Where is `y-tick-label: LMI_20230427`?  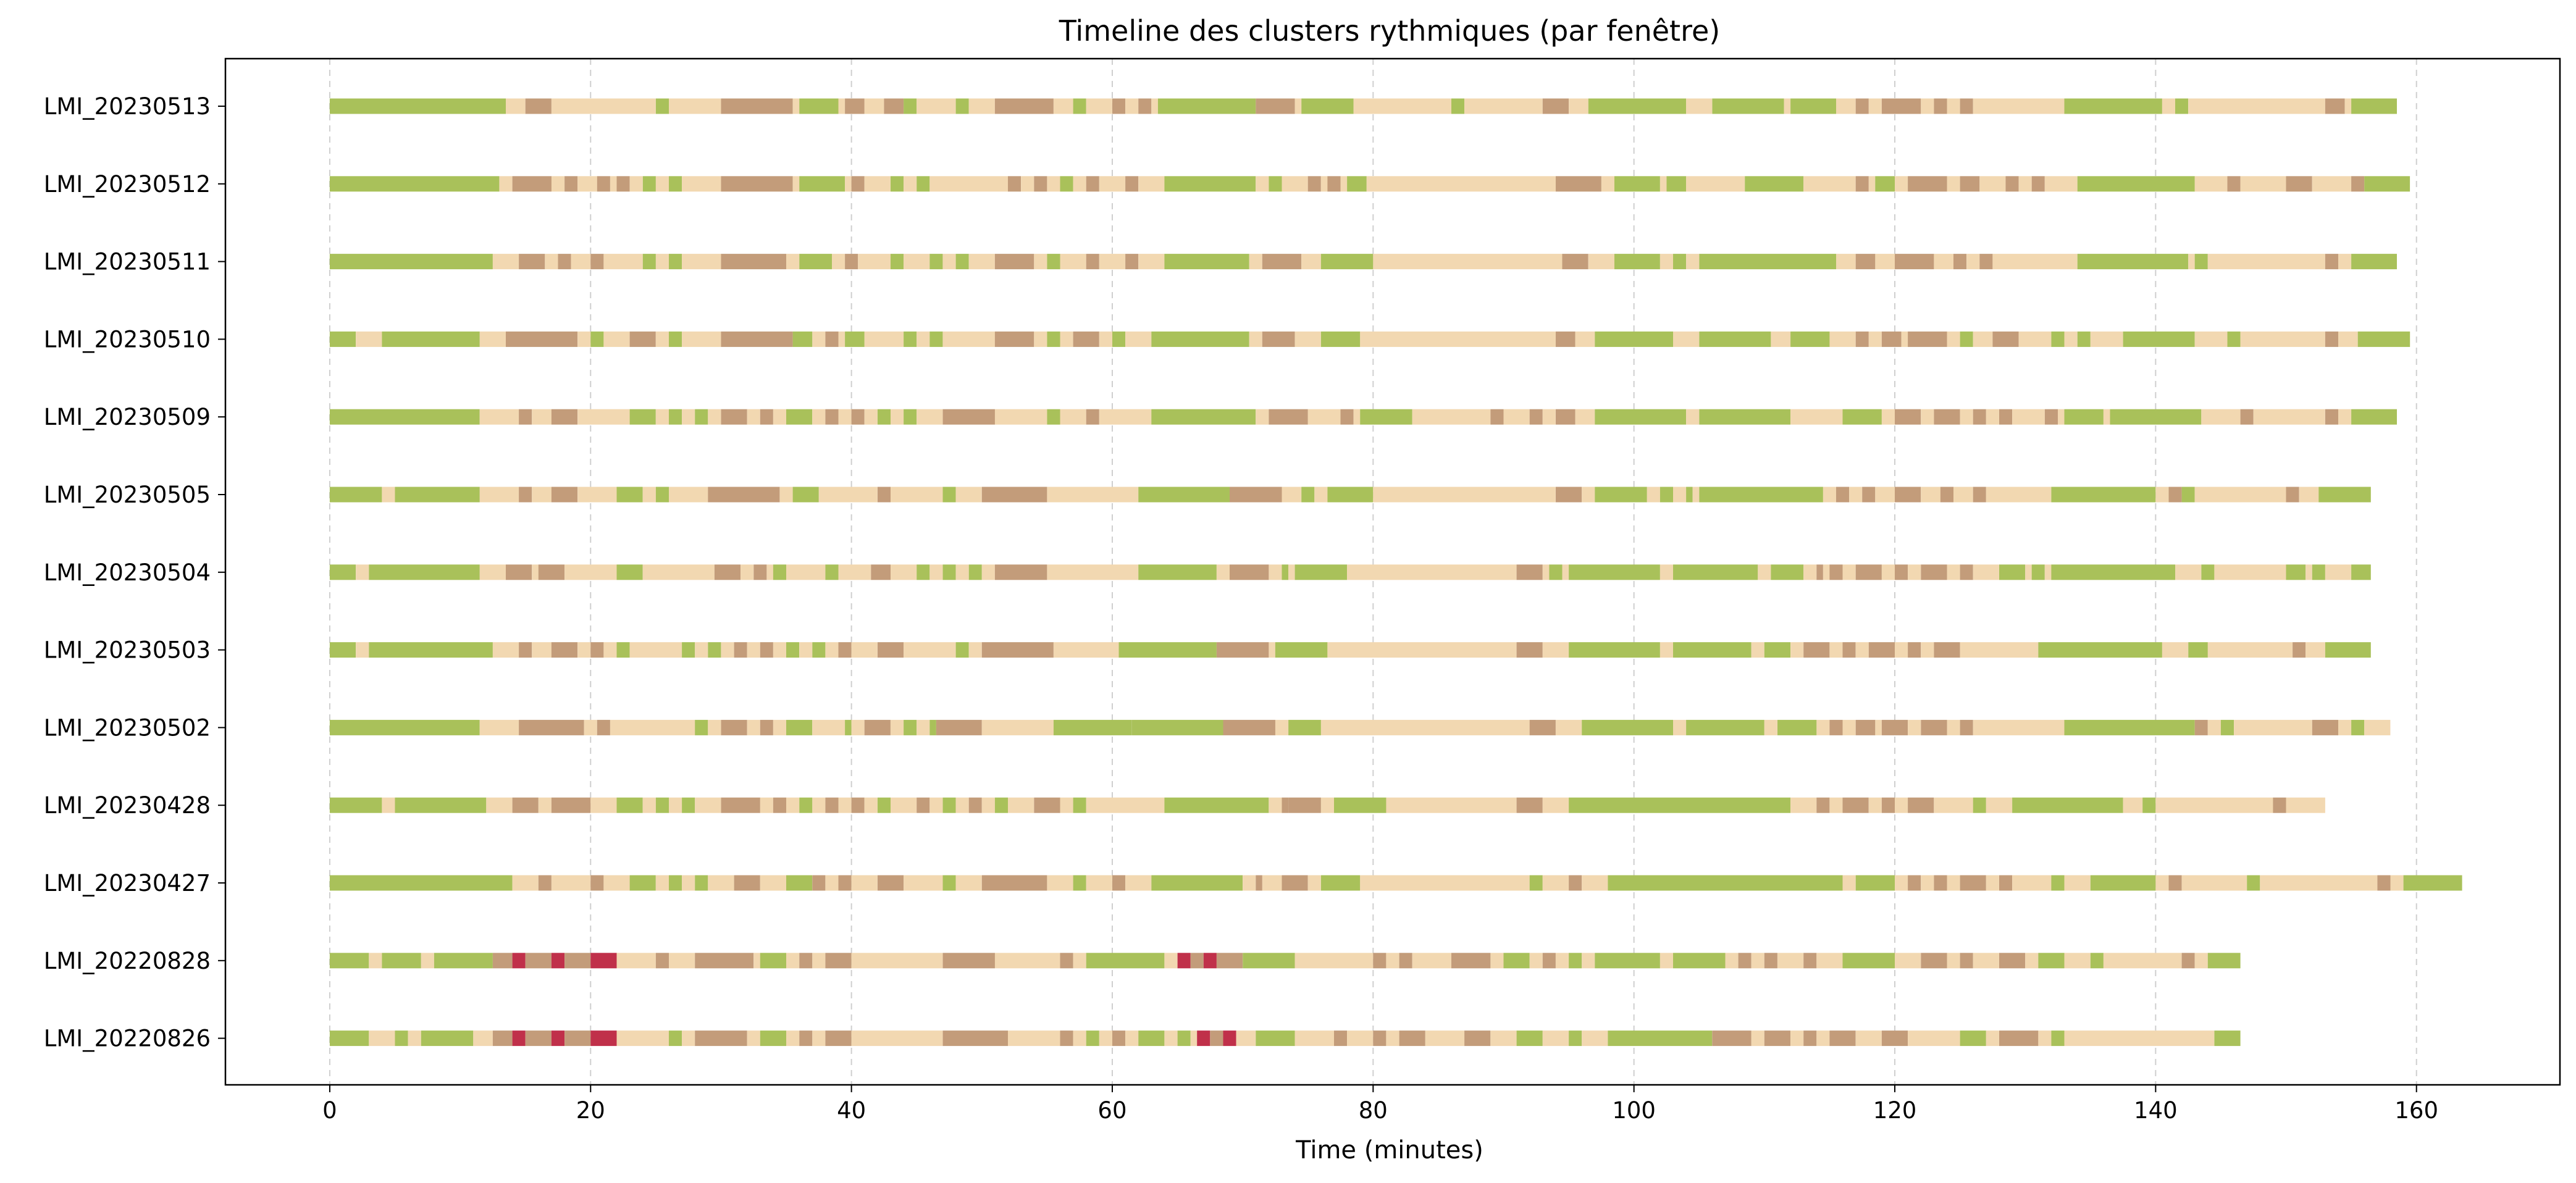 y-tick-label: LMI_20230427 is located at coordinates (128, 883).